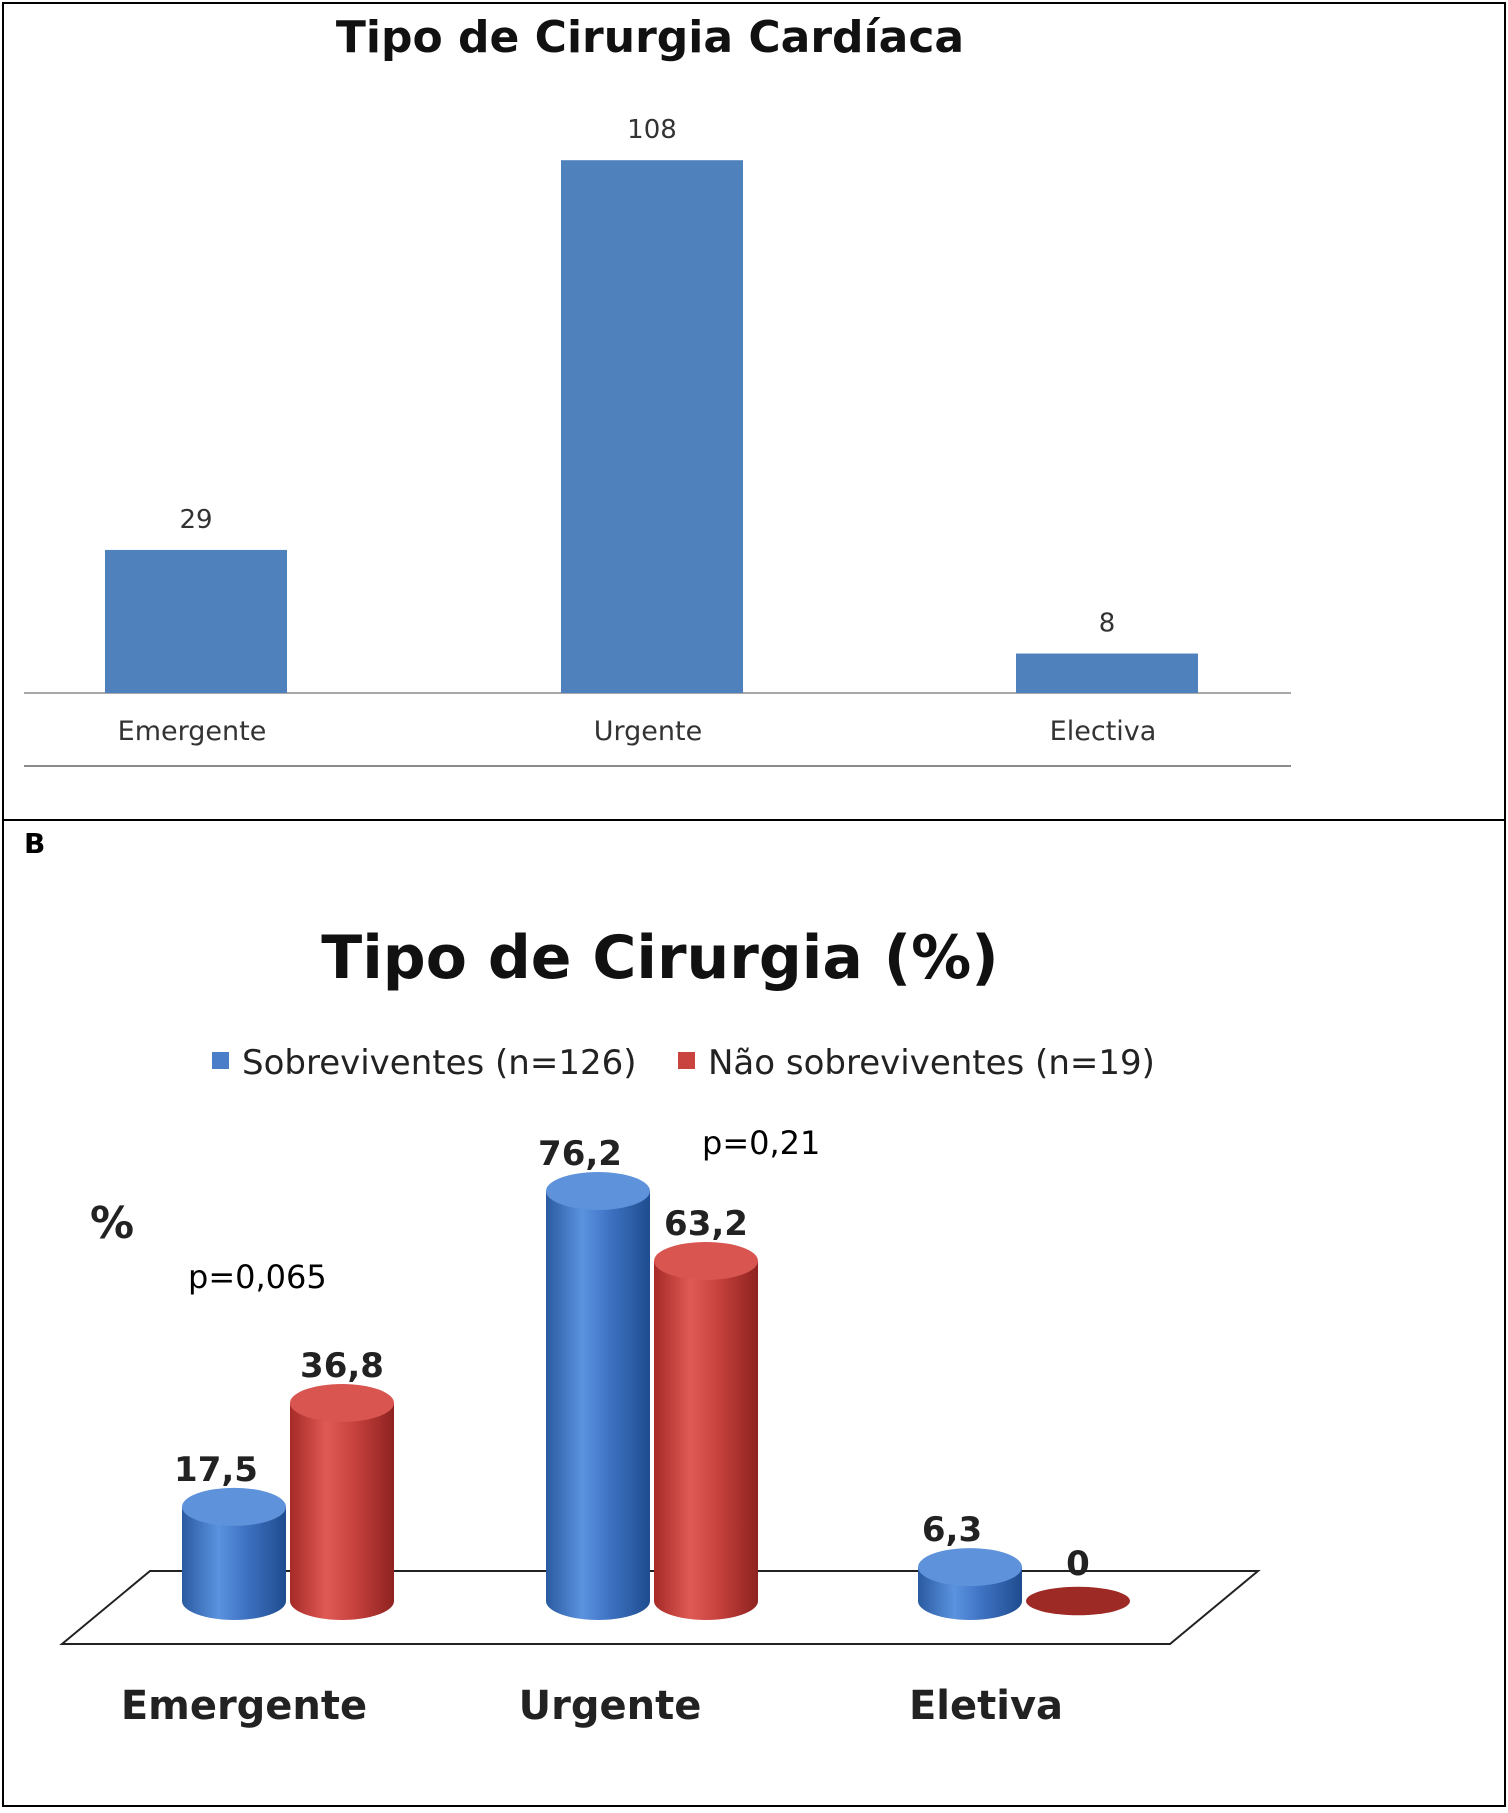  Describe the element at coordinates (234, 1506) in the screenshot. I see `cylinder-top-sobreviventes-emergente` at that location.